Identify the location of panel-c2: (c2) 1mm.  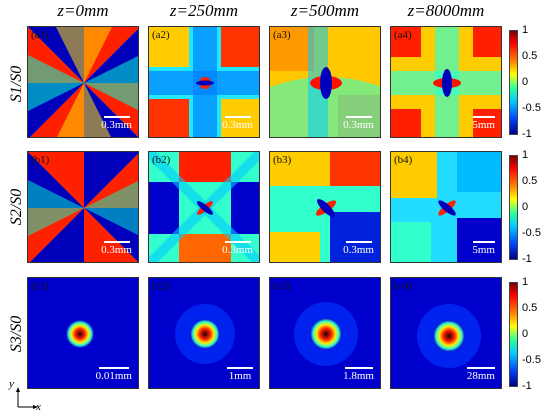
(204, 333).